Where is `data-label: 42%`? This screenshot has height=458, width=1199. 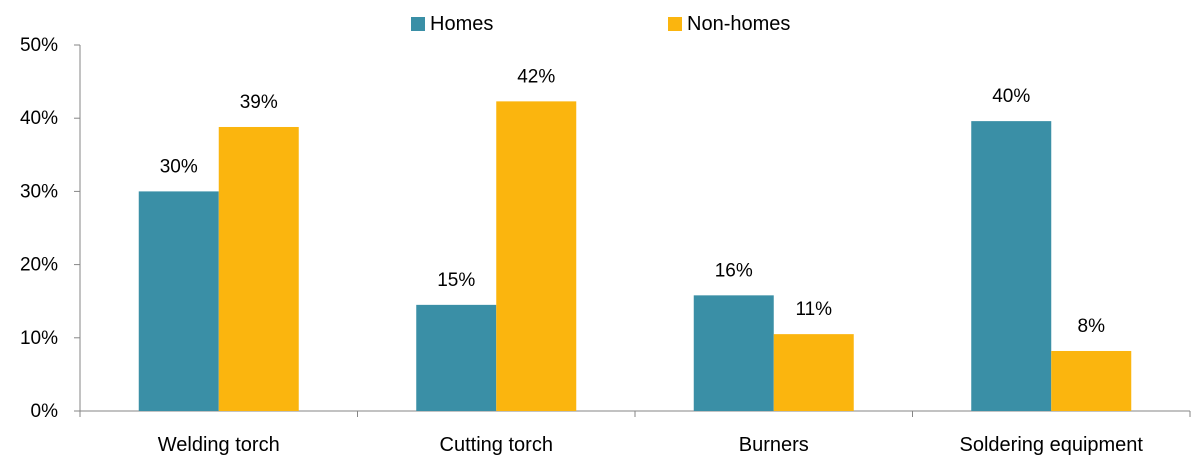 data-label: 42% is located at coordinates (536, 76).